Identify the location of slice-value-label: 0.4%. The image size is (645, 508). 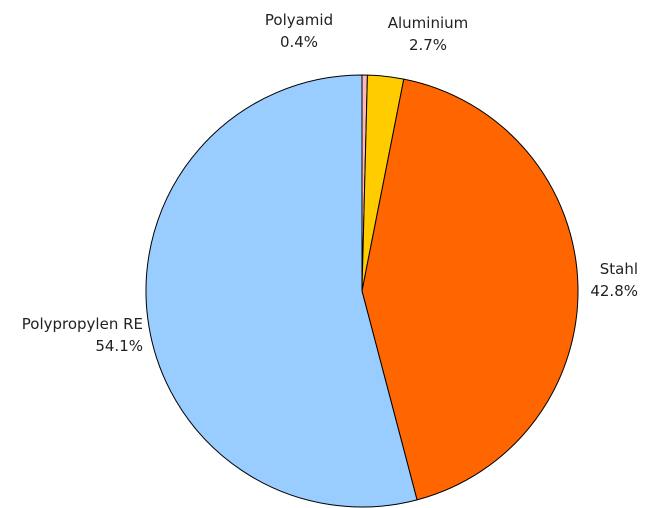
(299, 42).